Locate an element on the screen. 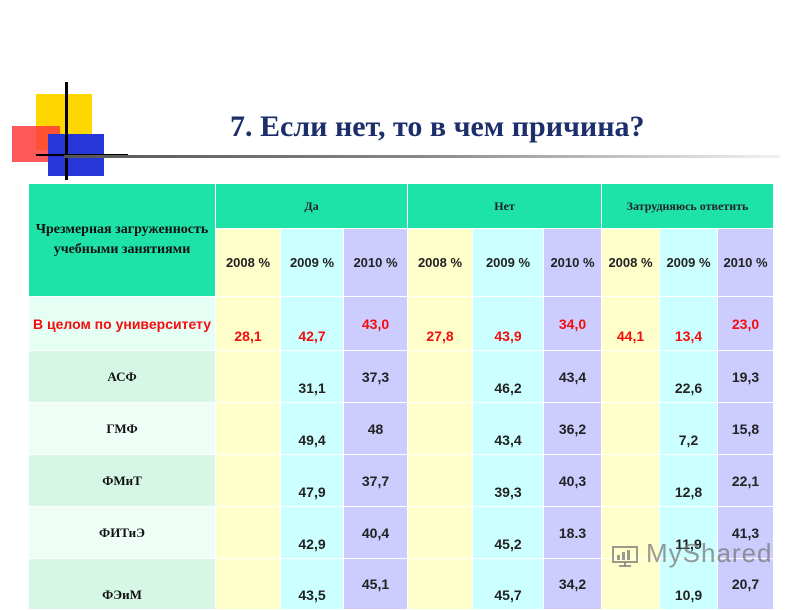 The height and width of the screenshot is (610, 800). watermark-text: MyShared is located at coordinates (709, 553).